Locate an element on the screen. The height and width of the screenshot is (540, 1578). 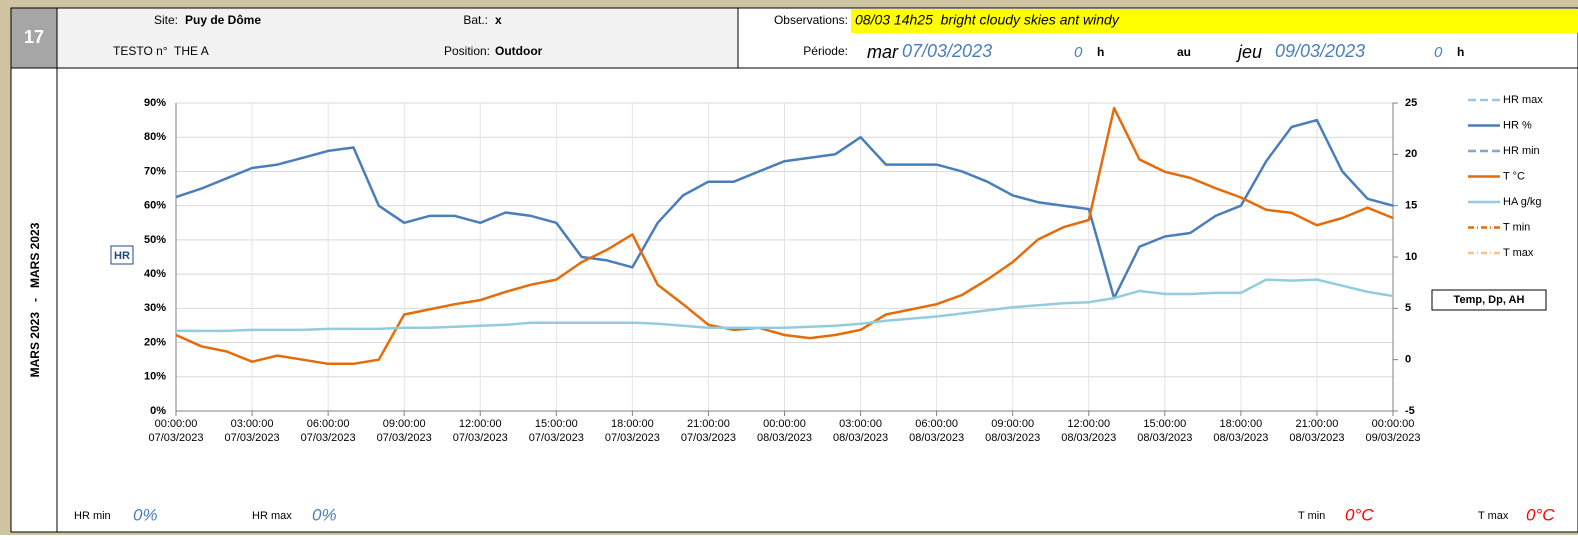
legend-label: T min is located at coordinates (1516, 227).